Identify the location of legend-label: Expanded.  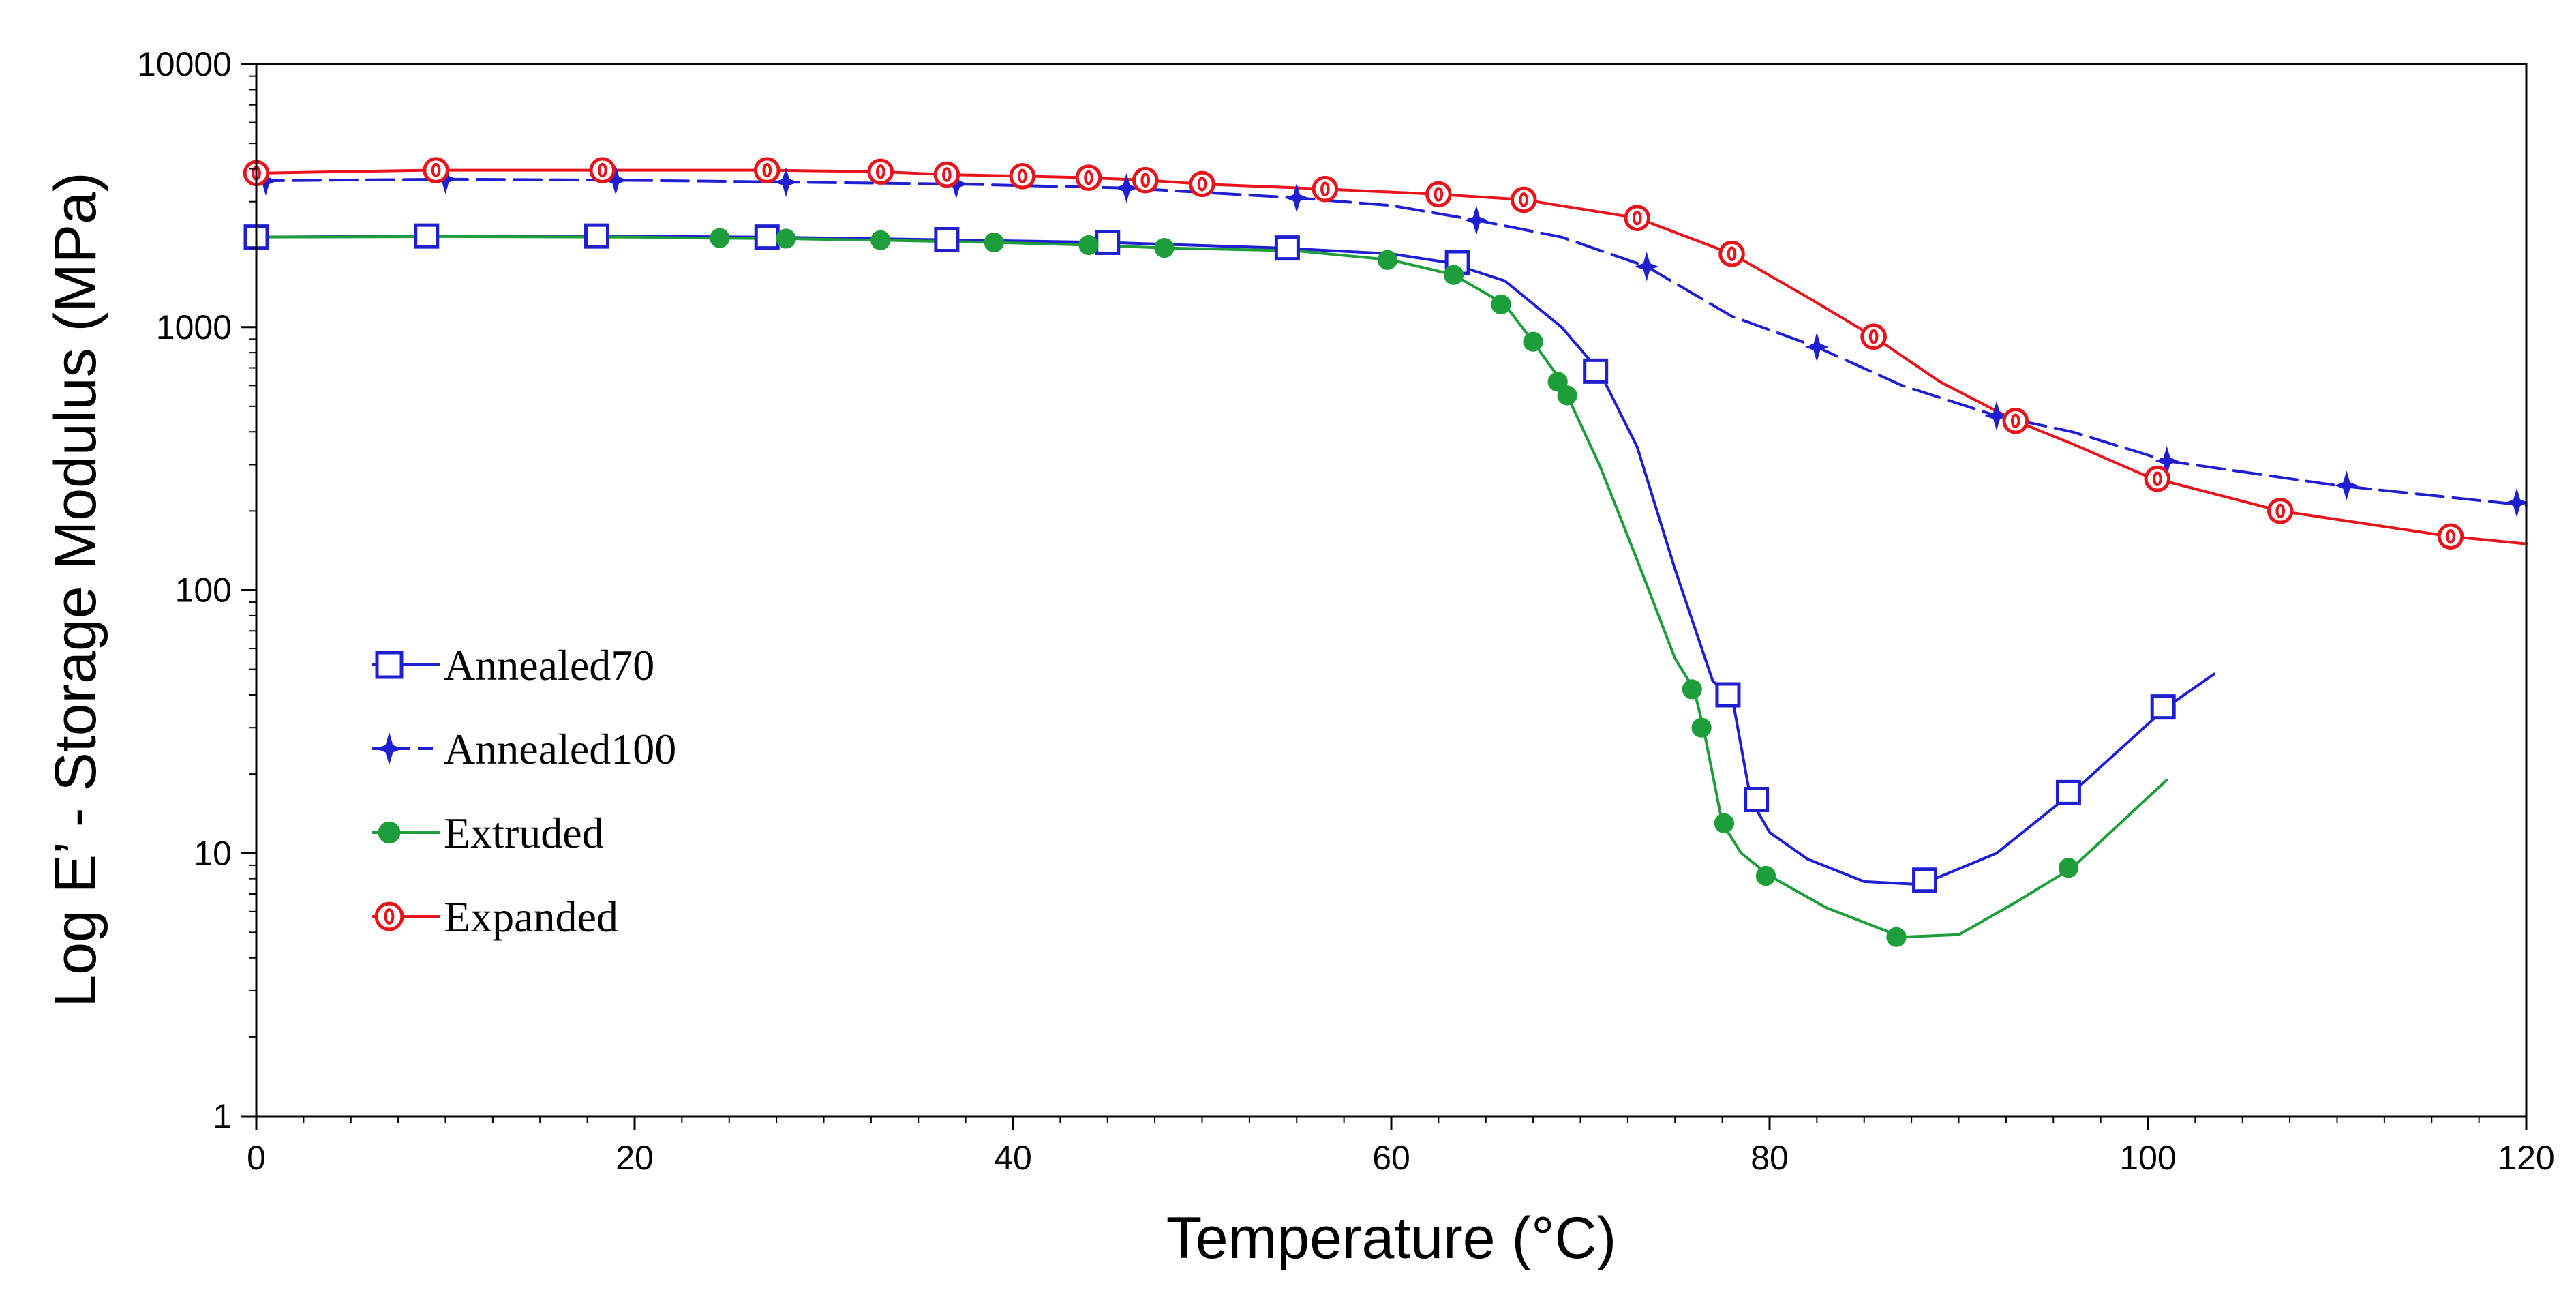
(531, 917).